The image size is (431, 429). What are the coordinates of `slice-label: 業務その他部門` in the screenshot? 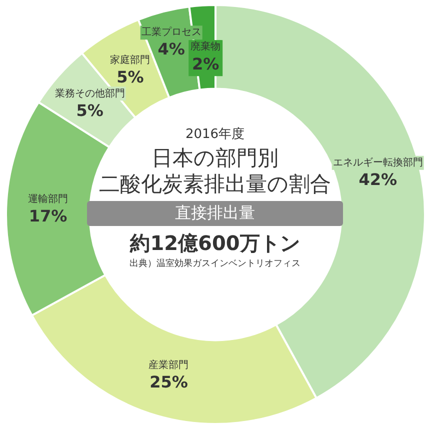 It's located at (89, 93).